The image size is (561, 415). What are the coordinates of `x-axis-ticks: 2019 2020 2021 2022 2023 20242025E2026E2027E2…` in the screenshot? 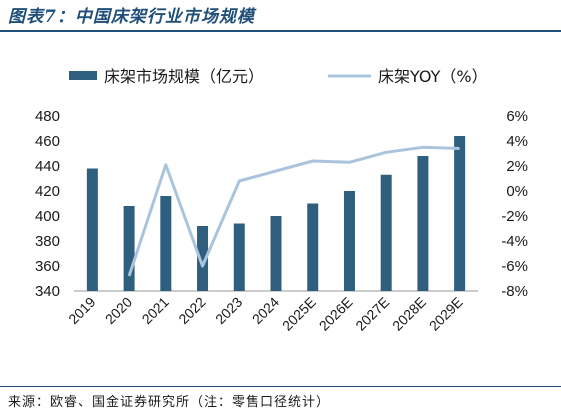 It's located at (265, 314).